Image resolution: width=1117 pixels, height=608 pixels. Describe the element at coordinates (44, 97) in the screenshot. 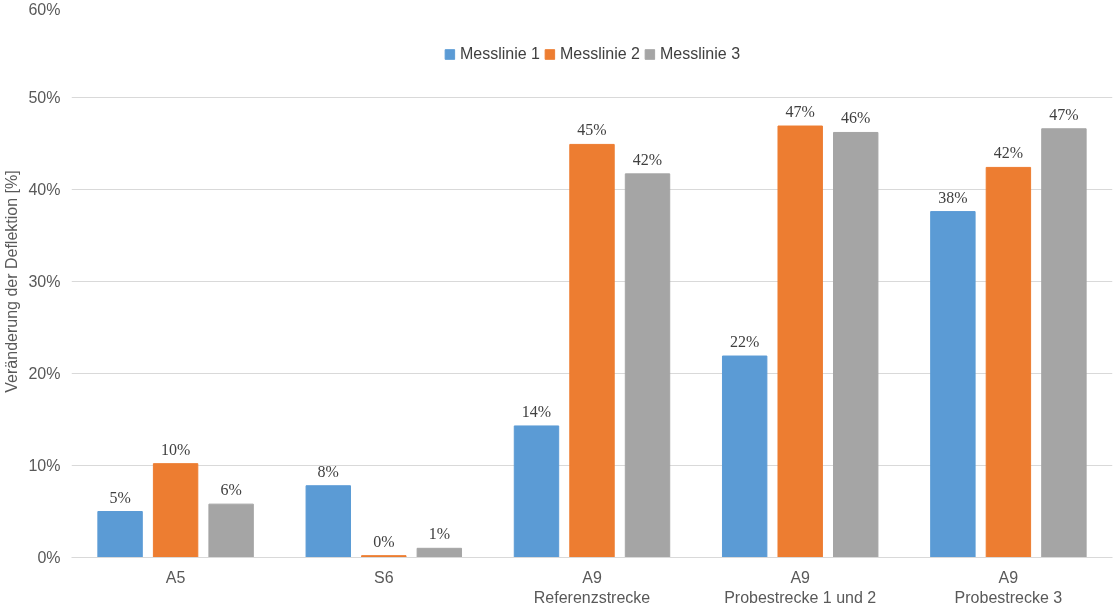

I see `y-tick-label: 50%` at that location.